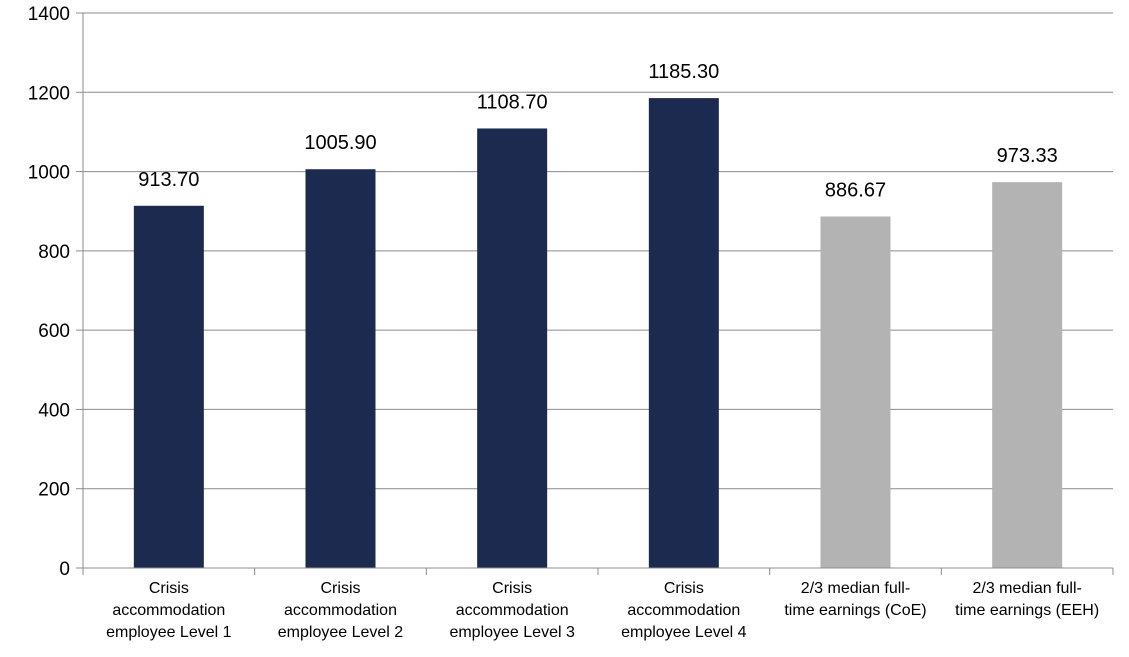  What do you see at coordinates (512, 610) in the screenshot?
I see `x-category-label: Crisis accommodation employee Level 3` at bounding box center [512, 610].